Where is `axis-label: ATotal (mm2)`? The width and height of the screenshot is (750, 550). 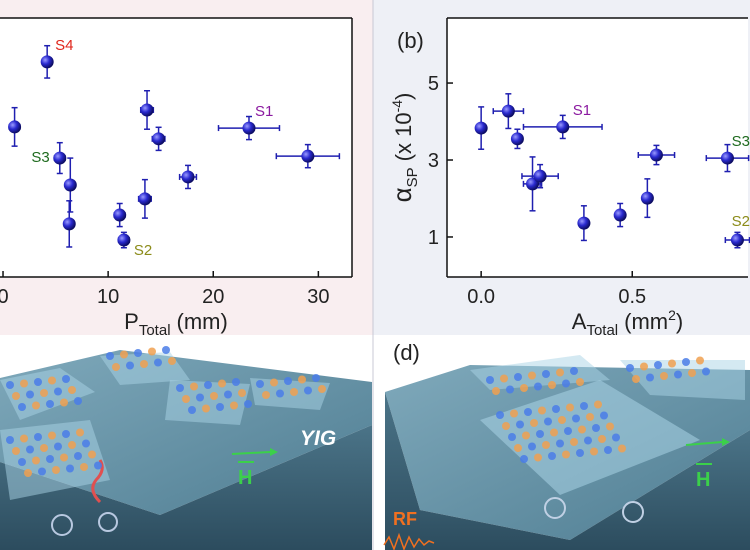
axis-label: ATotal (mm2) is located at coordinates (627, 323).